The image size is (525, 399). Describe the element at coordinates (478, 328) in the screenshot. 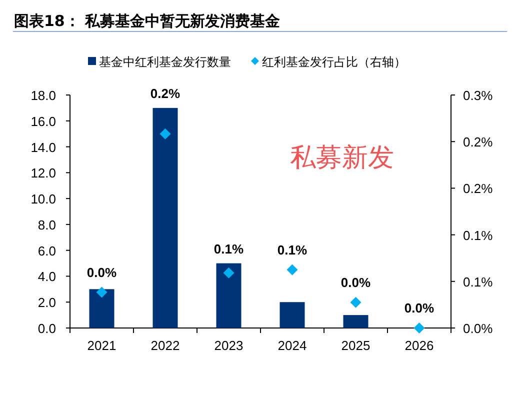

I see `y2-tick-label: 0.0%` at that location.